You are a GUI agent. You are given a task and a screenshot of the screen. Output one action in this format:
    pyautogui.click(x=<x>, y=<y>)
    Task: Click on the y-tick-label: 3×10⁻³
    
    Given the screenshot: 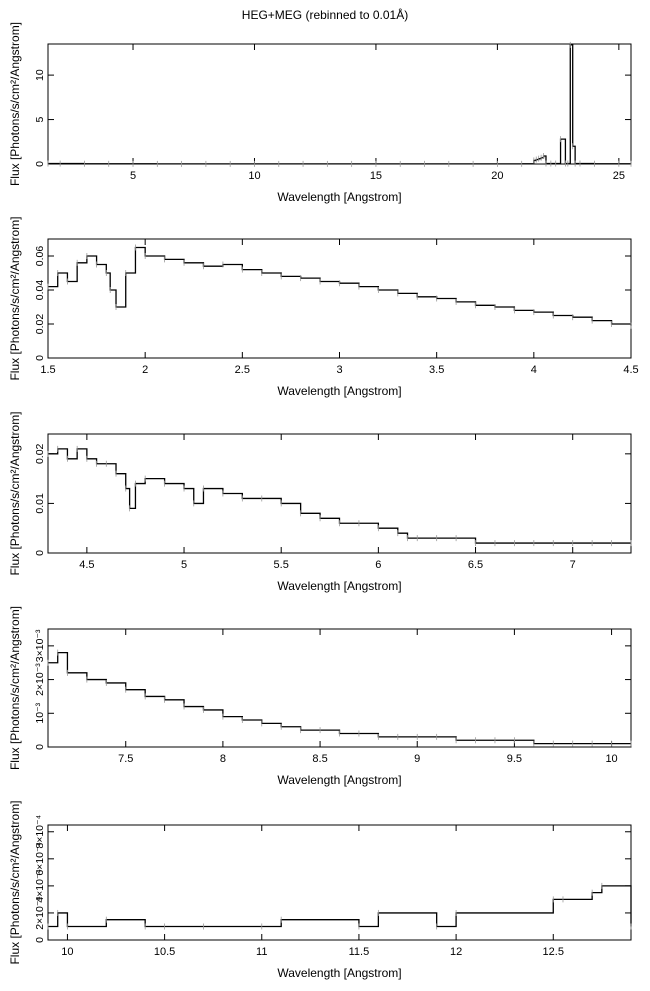 What is the action you would take?
    pyautogui.click(x=40, y=645)
    